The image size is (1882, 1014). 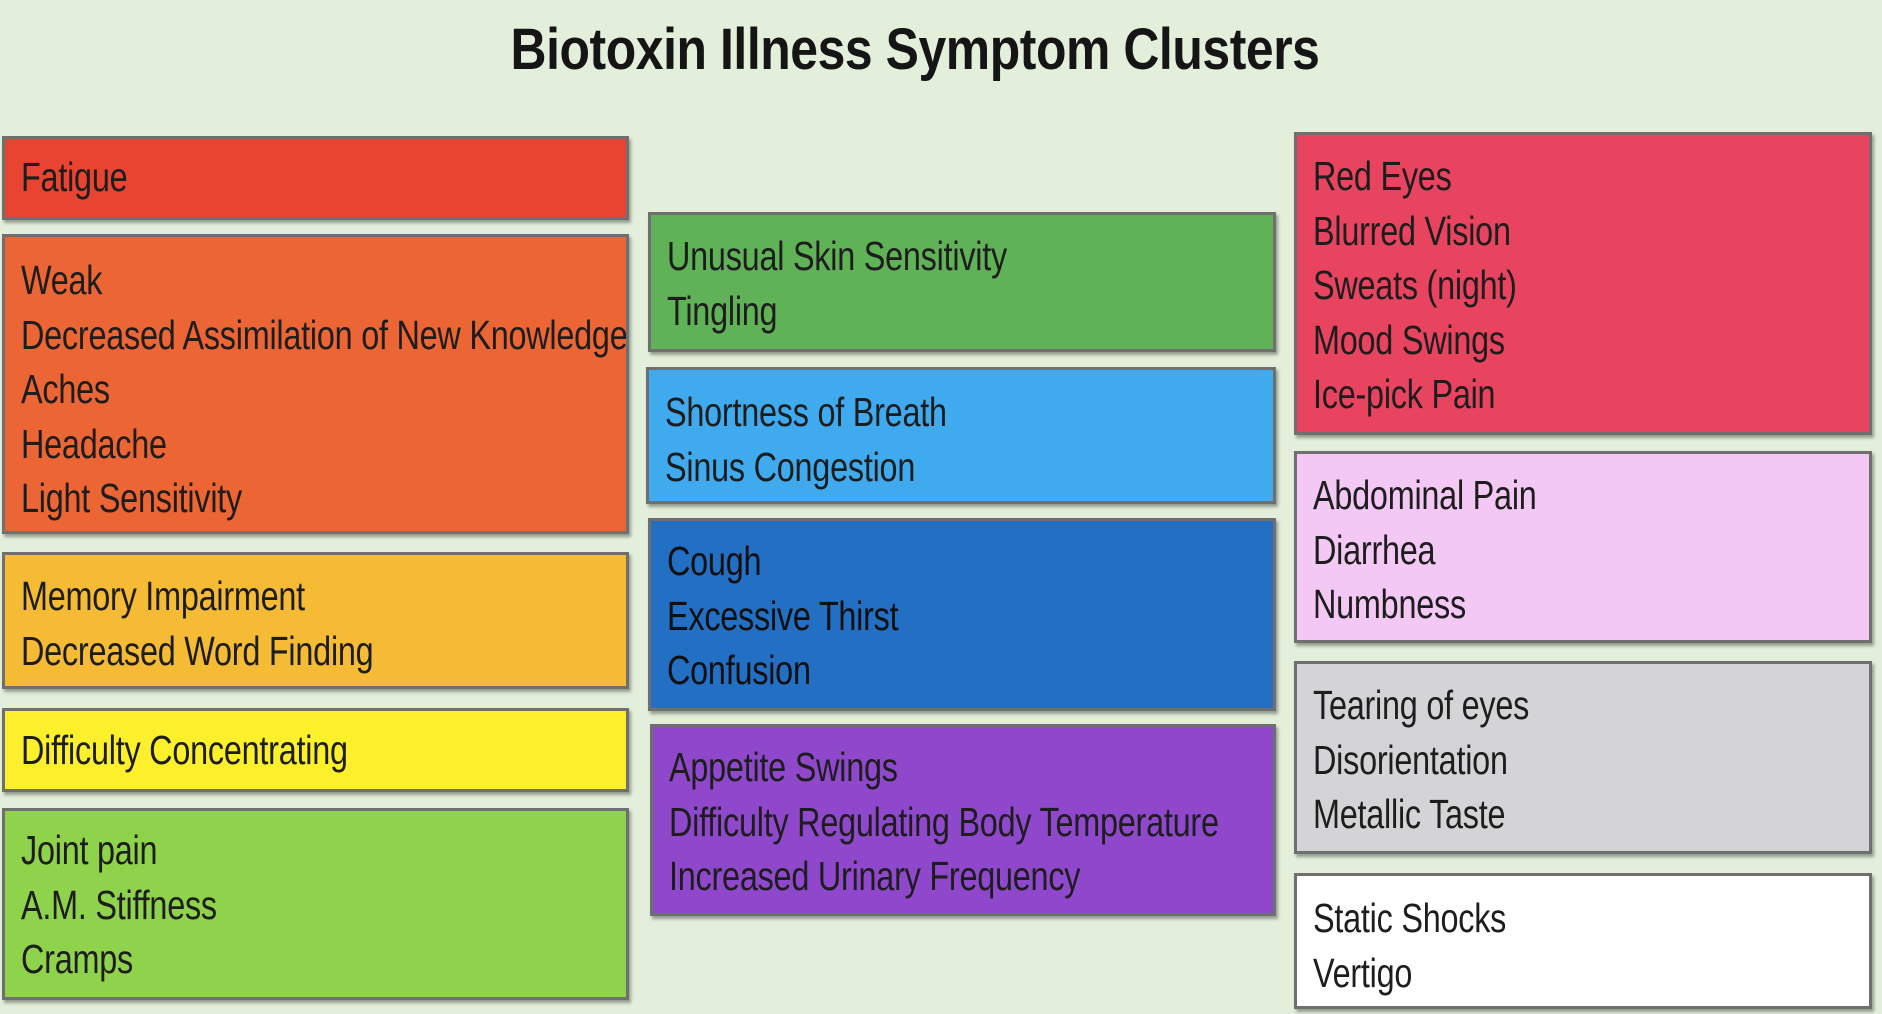 What do you see at coordinates (89, 850) in the screenshot?
I see `symptom-item: Joint pain` at bounding box center [89, 850].